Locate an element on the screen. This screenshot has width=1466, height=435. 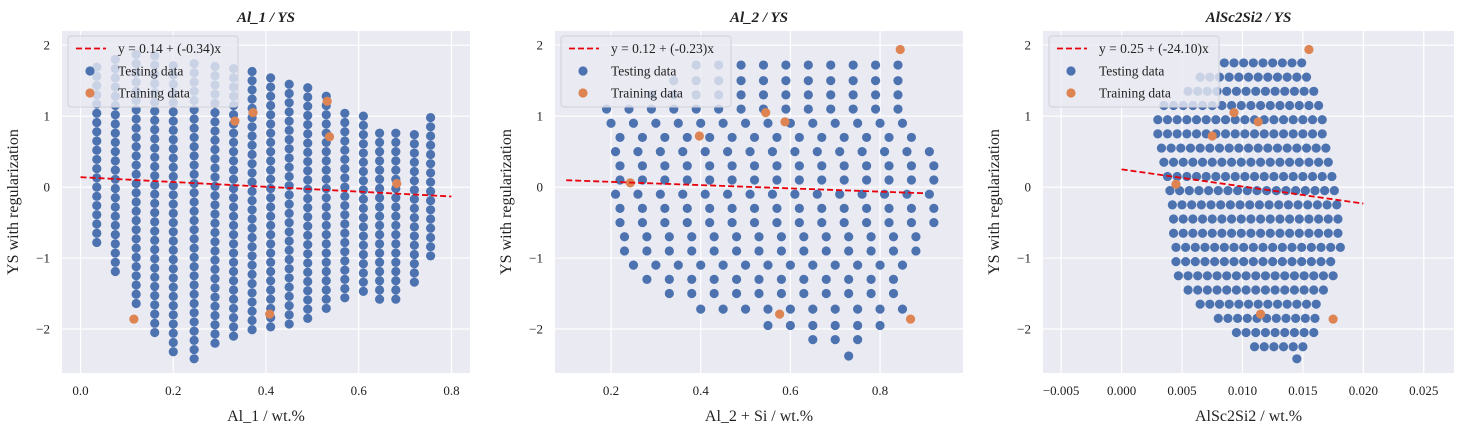
x-axis-label: AlSc2Si2 / wt.% is located at coordinates (1248, 416).